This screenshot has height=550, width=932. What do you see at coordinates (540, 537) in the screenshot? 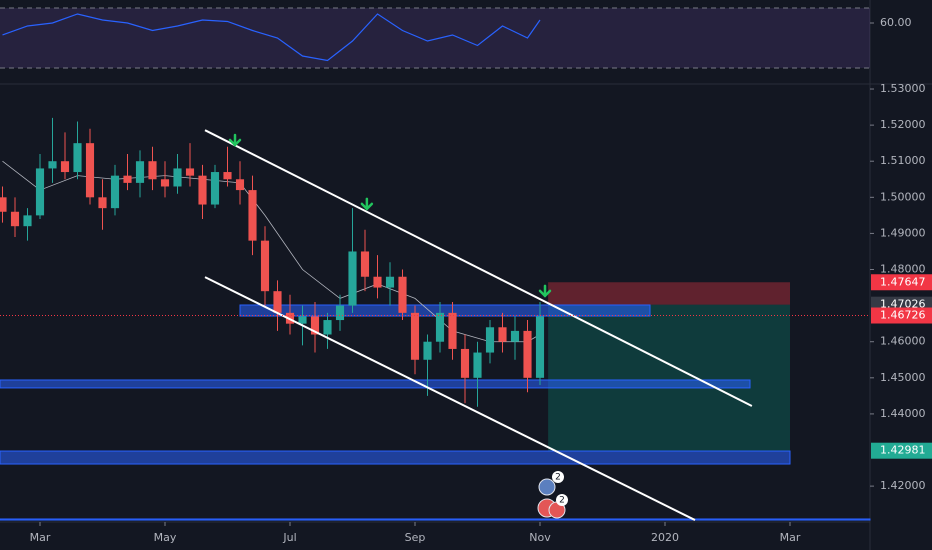
I see `x-tick-label: Nov` at bounding box center [540, 537].